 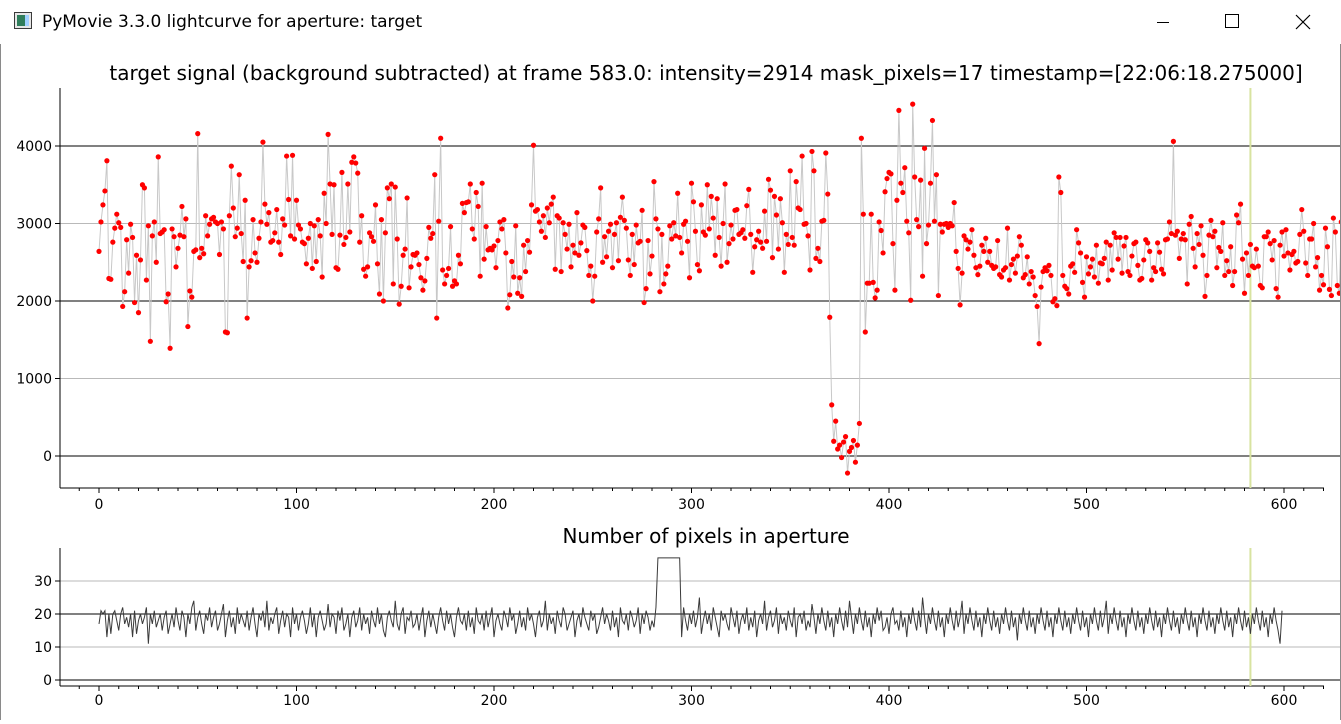 What do you see at coordinates (43, 615) in the screenshot?
I see `y-tick-label: 20` at bounding box center [43, 615].